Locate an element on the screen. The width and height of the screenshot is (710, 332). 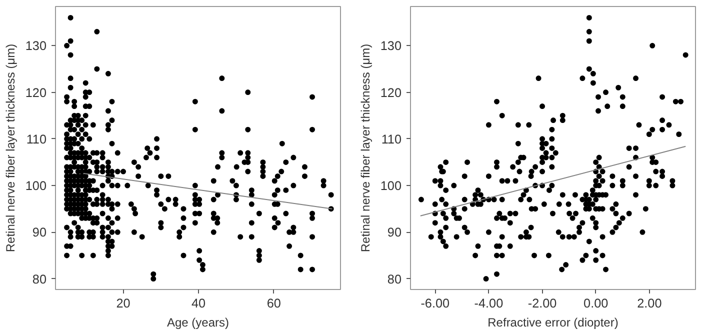
x-tick-label: -4.00 is located at coordinates (489, 303).